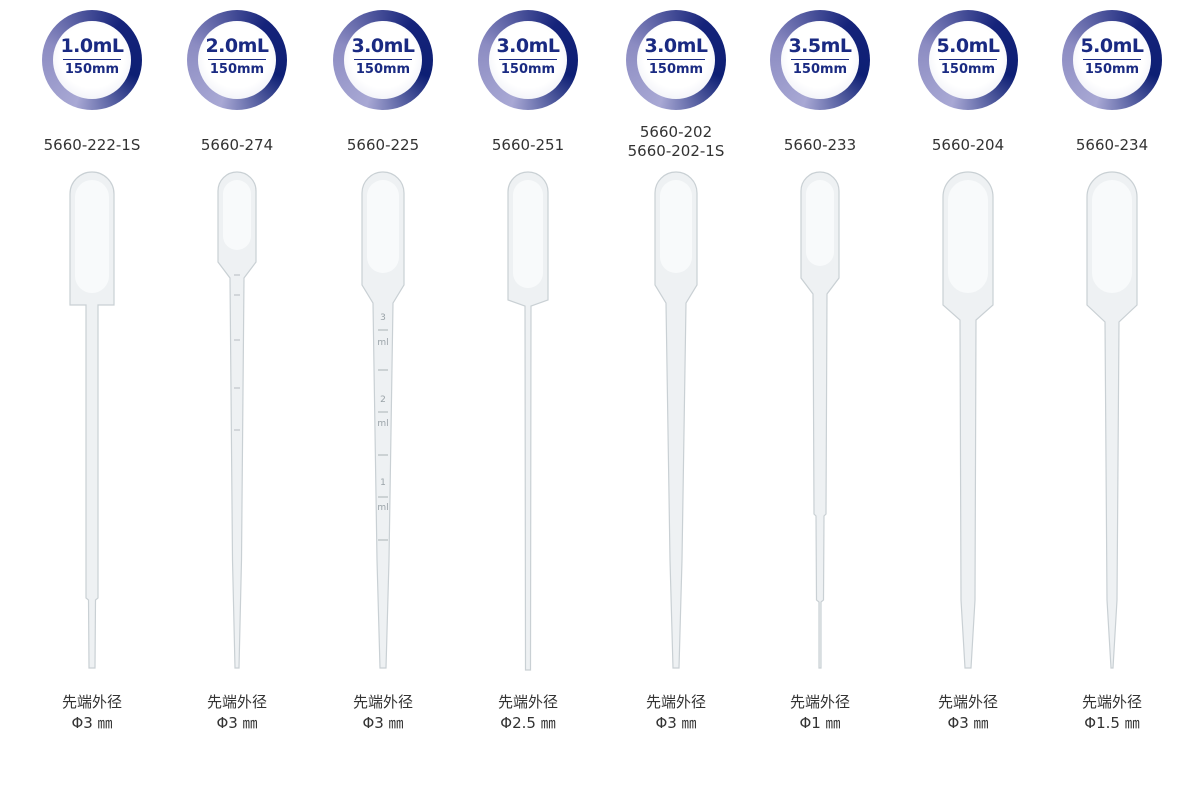 The image size is (1200, 800). What do you see at coordinates (237, 400) in the screenshot?
I see `product-column: 2.0mL 150mm 5660-274 先端外径 Φ3 ㎜` at bounding box center [237, 400].